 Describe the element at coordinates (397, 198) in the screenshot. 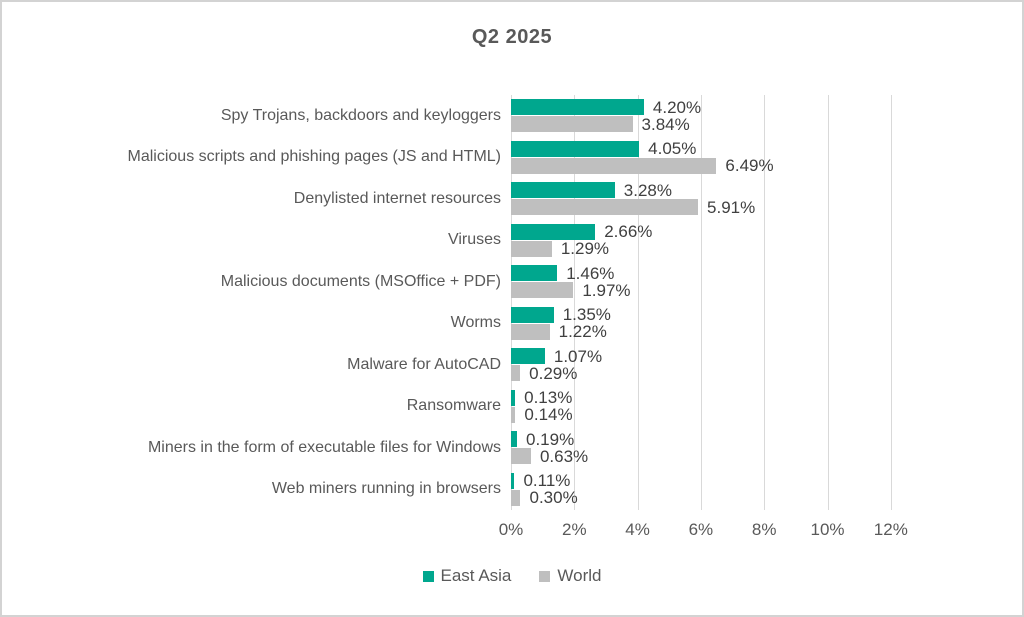

I see `category-label: Denylisted internet resources` at that location.